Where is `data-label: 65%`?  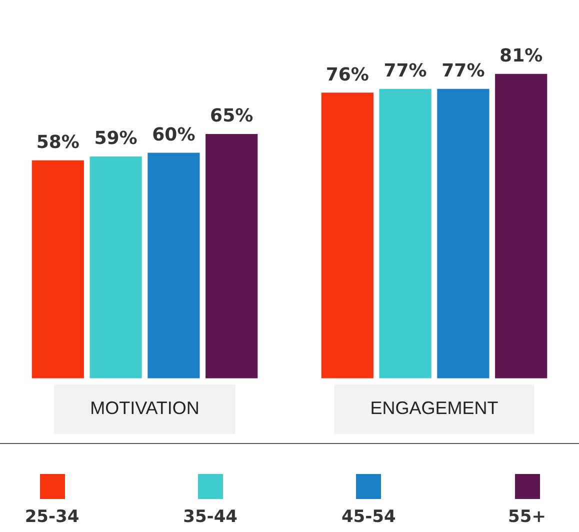 data-label: 65% is located at coordinates (232, 116).